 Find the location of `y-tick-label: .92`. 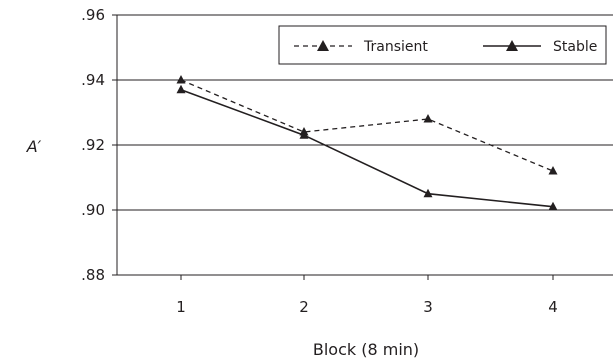

y-tick-label: .92 is located at coordinates (93, 145).